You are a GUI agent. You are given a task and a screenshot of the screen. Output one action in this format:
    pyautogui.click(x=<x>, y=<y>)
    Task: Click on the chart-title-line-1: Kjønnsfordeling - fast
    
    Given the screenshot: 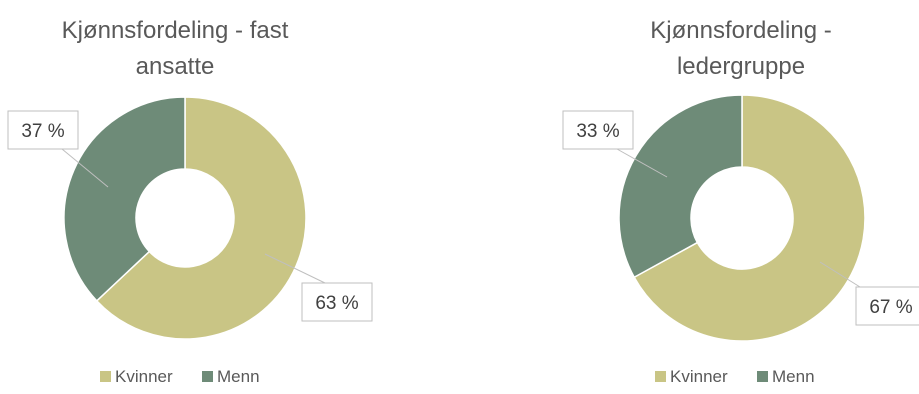 What is the action you would take?
    pyautogui.click(x=175, y=30)
    